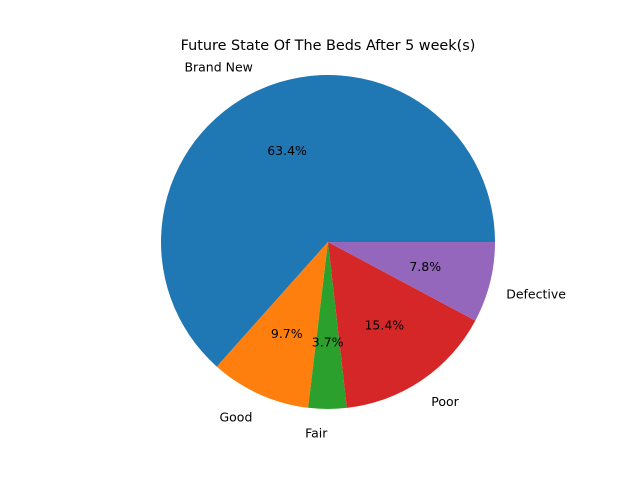 The height and width of the screenshot is (480, 640). I want to click on pct-label-defective: 7.8%, so click(425, 266).